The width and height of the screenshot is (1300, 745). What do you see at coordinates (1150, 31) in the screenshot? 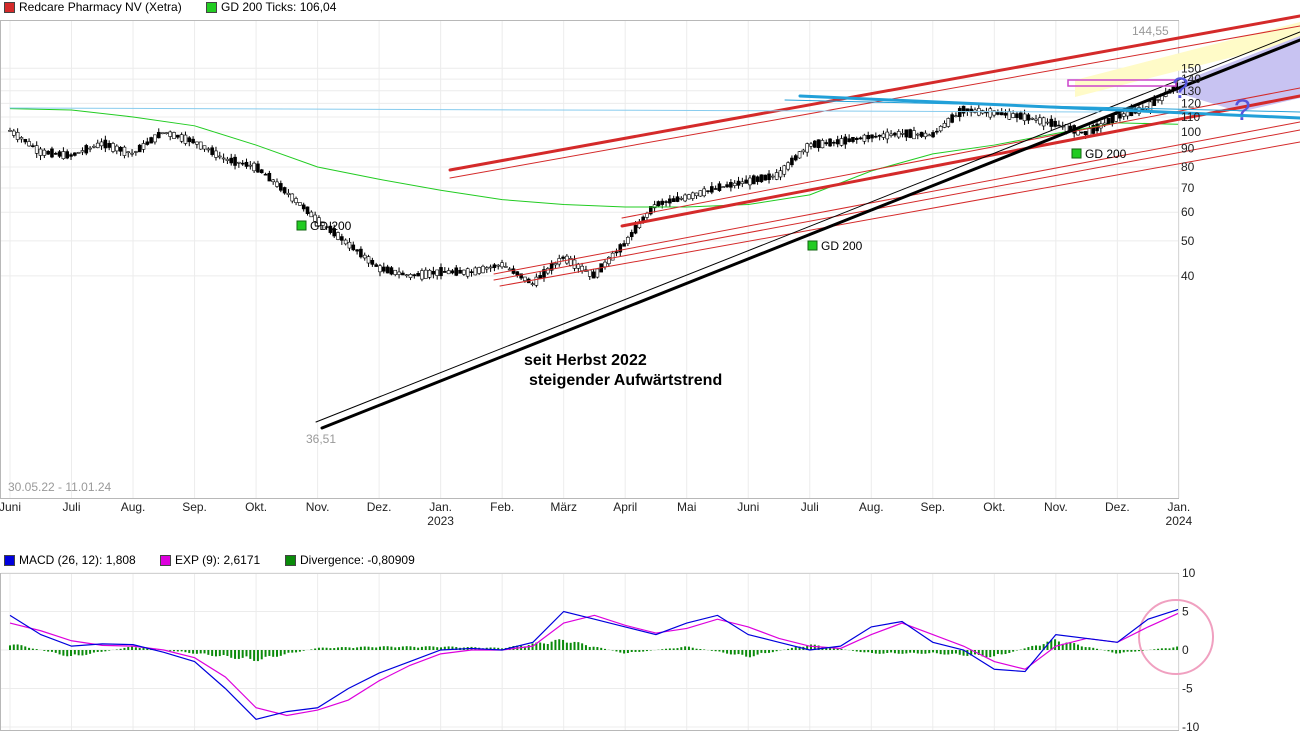
I see `high-price-label: 144,55` at bounding box center [1150, 31].